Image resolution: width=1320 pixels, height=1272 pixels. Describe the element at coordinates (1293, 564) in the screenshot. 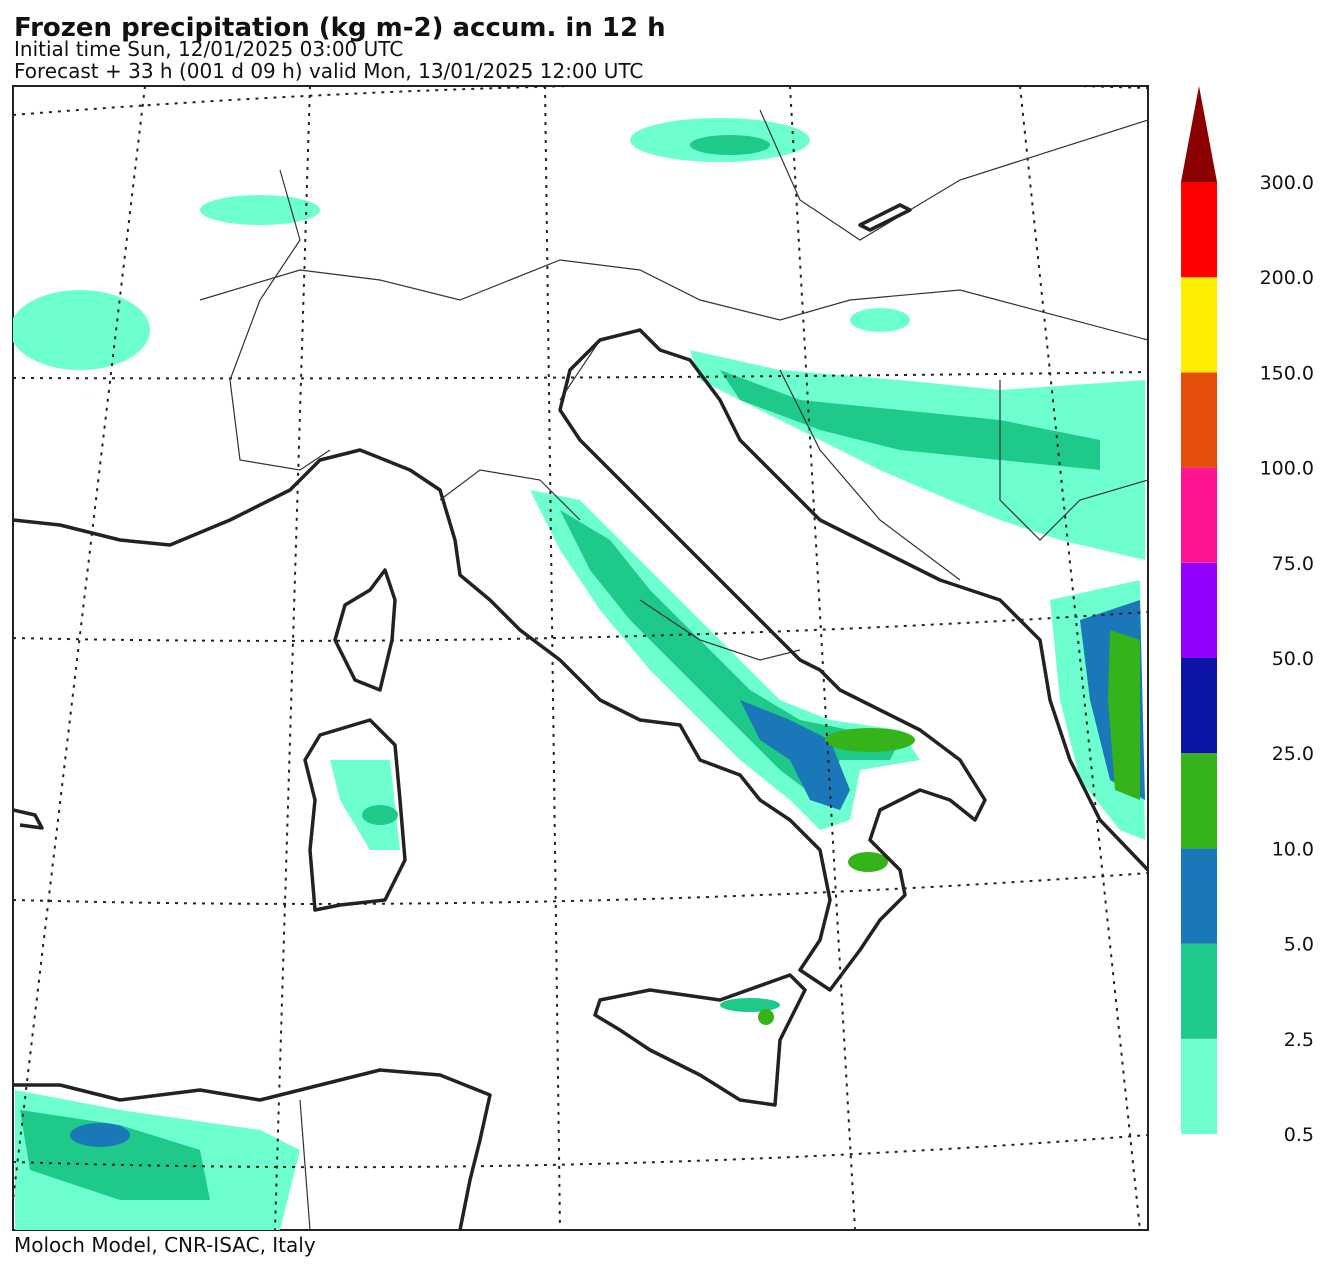

I see `colorbar-label: 75.0` at that location.